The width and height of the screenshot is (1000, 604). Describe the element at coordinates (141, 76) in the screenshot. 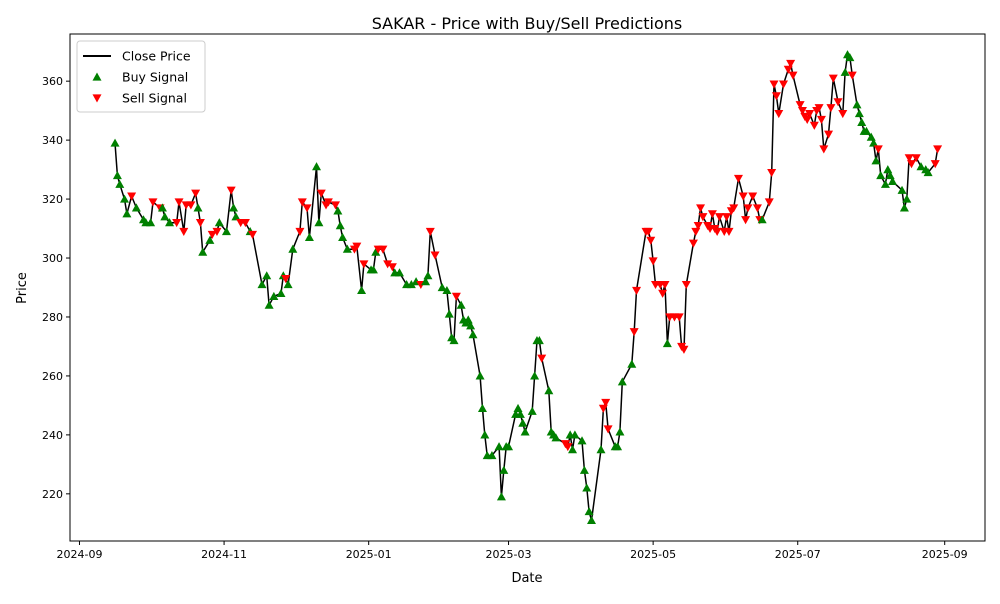

I see `legend-box` at that location.